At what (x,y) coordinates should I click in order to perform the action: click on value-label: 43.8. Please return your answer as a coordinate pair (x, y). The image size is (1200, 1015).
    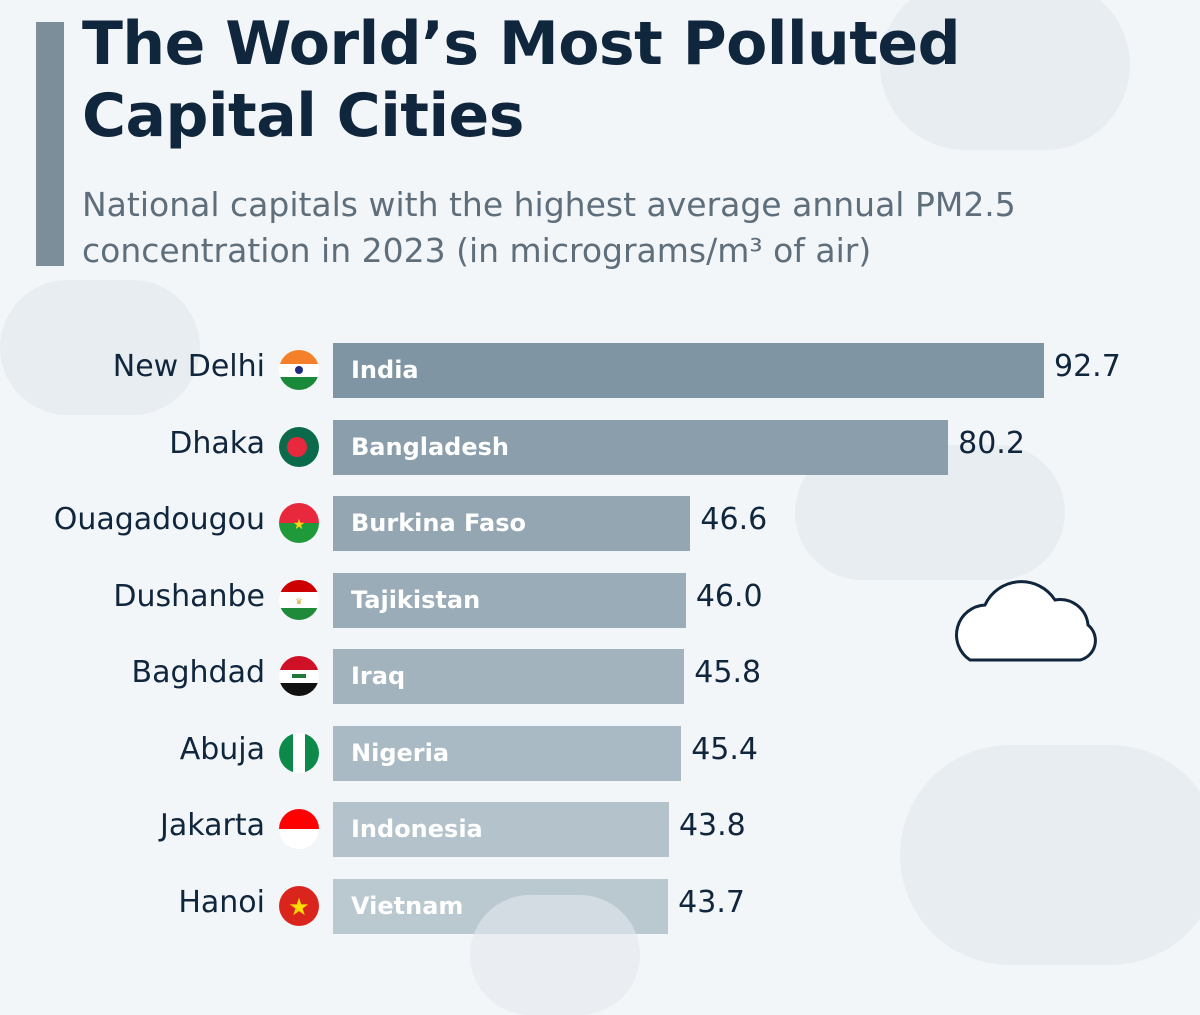
    Looking at the image, I should click on (712, 825).